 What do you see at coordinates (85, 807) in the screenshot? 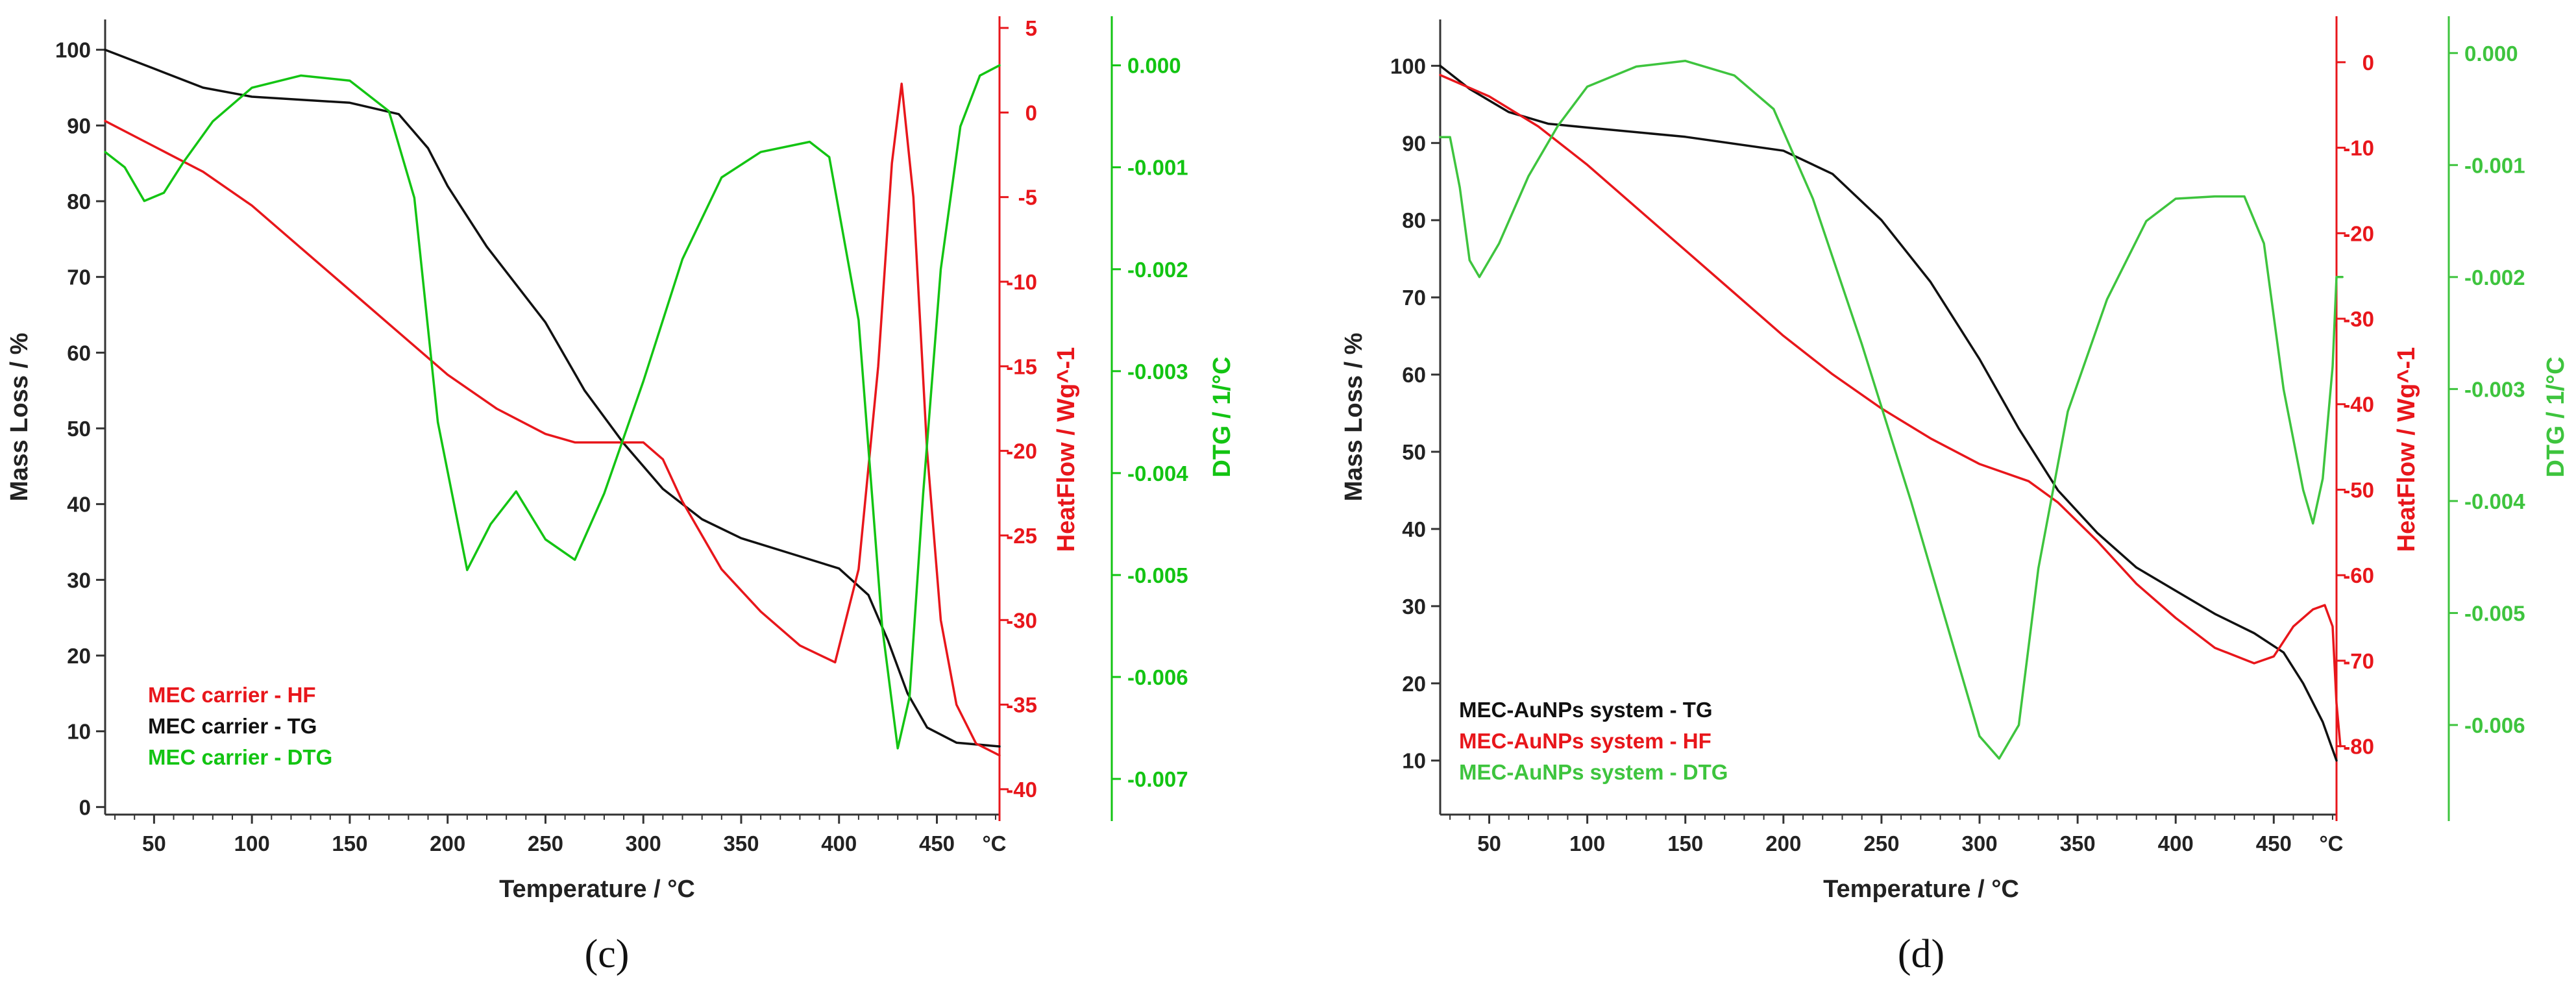
I see `y-left-tick-label: 0` at bounding box center [85, 807].